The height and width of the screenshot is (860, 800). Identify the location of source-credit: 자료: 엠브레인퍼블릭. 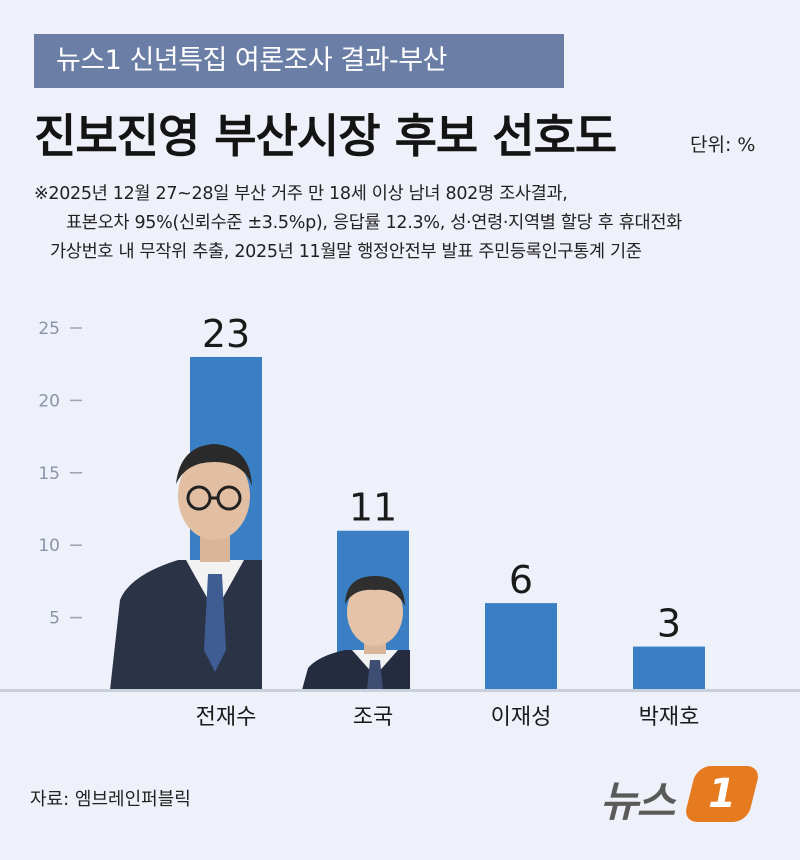
(110, 799).